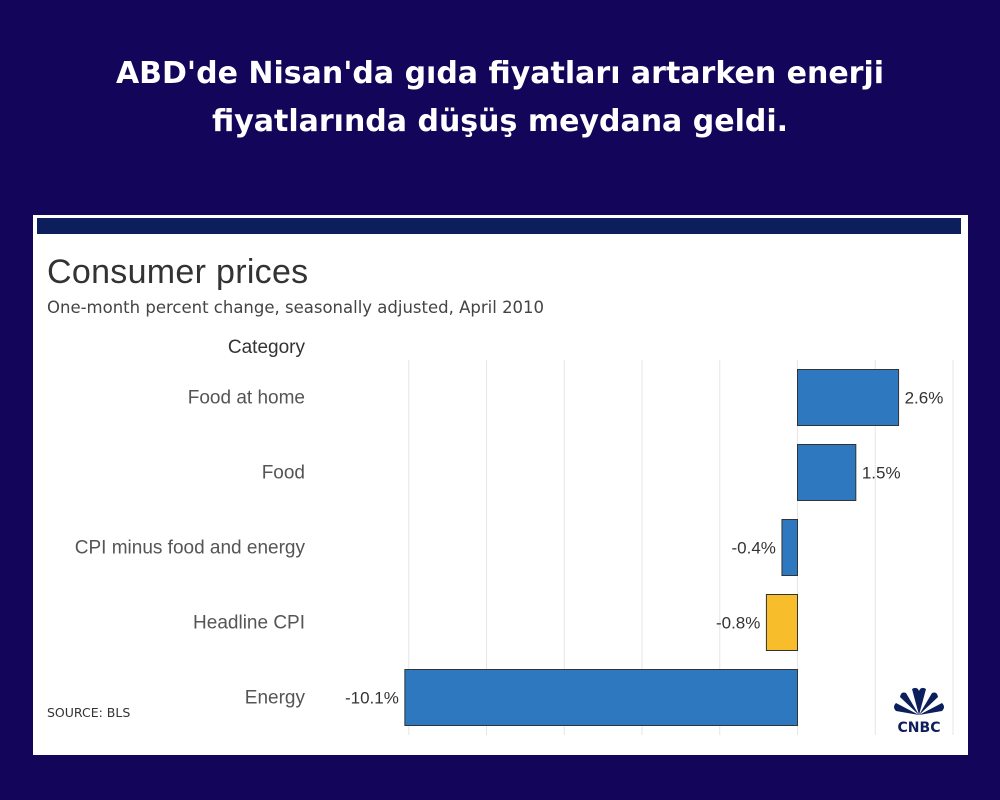 The image size is (1000, 800). Describe the element at coordinates (283, 473) in the screenshot. I see `category-label: Food` at that location.